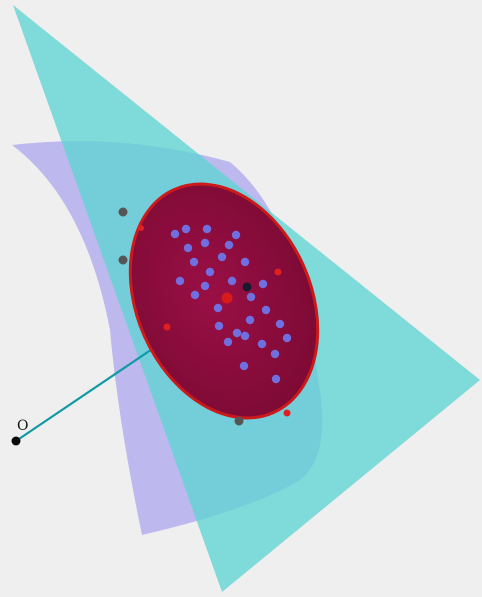 Image resolution: width=482 pixels, height=597 pixels. I want to click on origin-label: O, so click(22, 426).